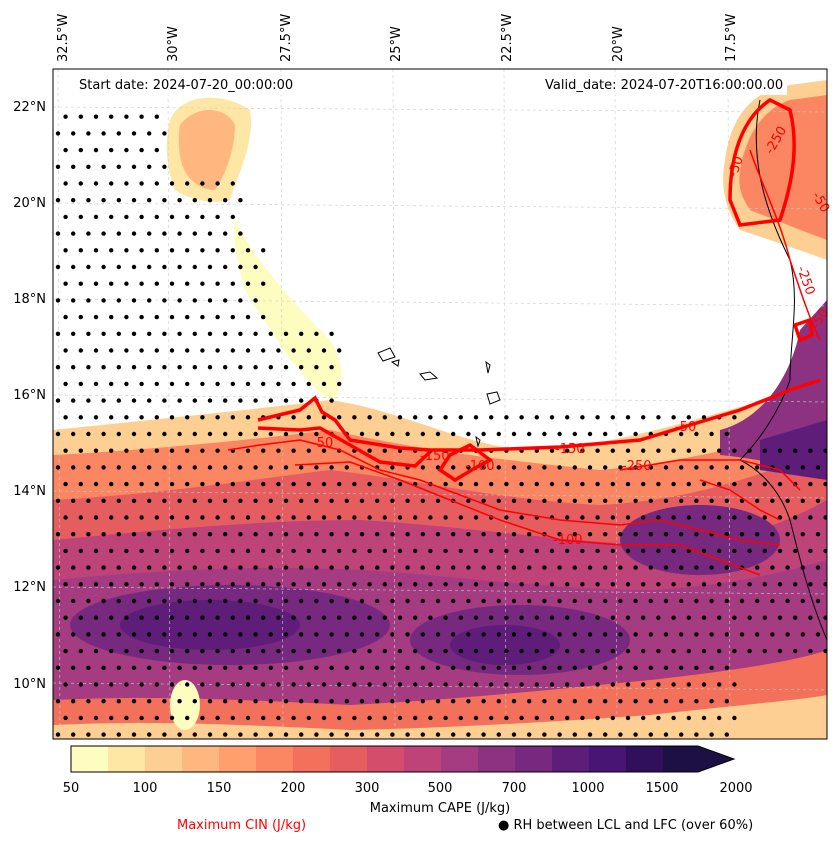 The image size is (837, 845). I want to click on colorbar-swatch, so click(386, 759).